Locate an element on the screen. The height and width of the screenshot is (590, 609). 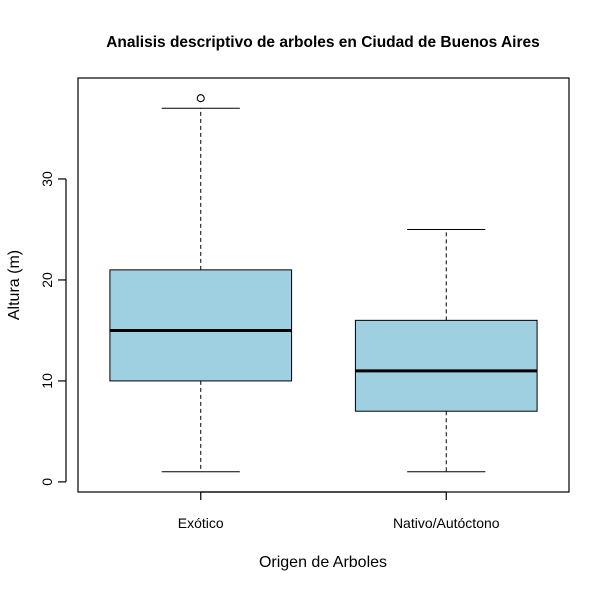
y-axis-label: Altura (m) is located at coordinates (14, 285).